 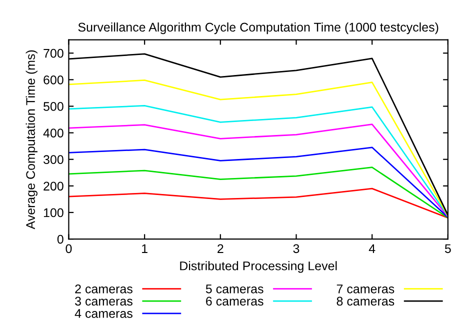 What do you see at coordinates (145, 248) in the screenshot?
I see `x-tick-label: 1` at bounding box center [145, 248].